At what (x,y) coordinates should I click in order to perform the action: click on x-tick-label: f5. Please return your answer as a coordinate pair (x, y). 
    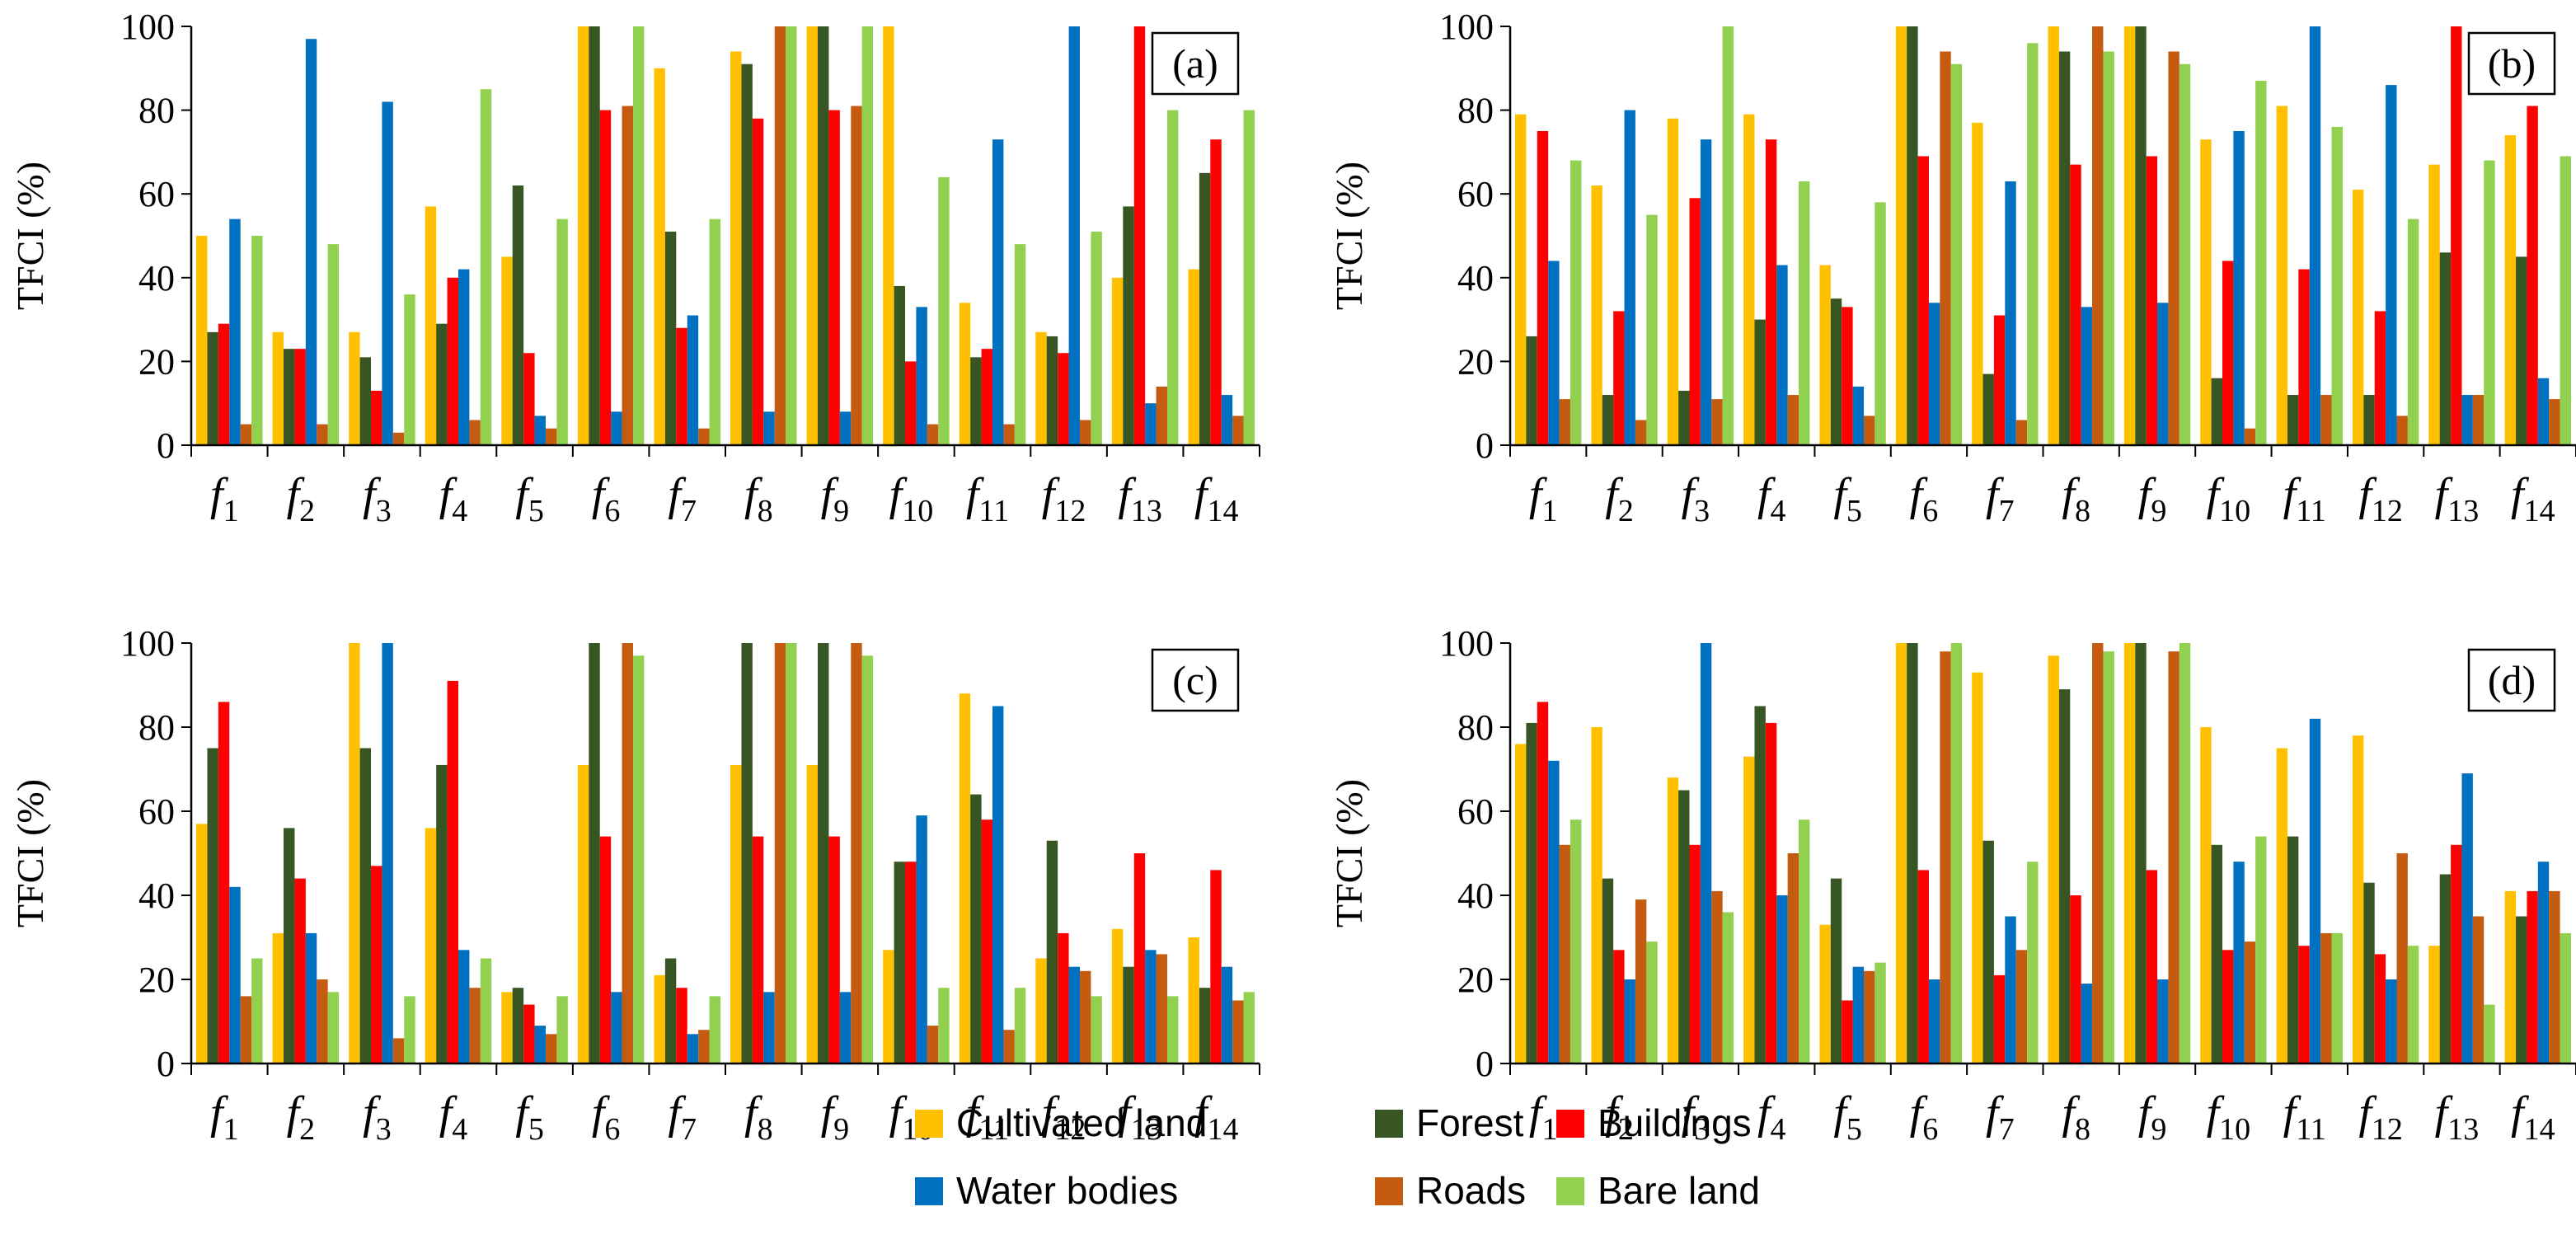
    Looking at the image, I should click on (529, 1117).